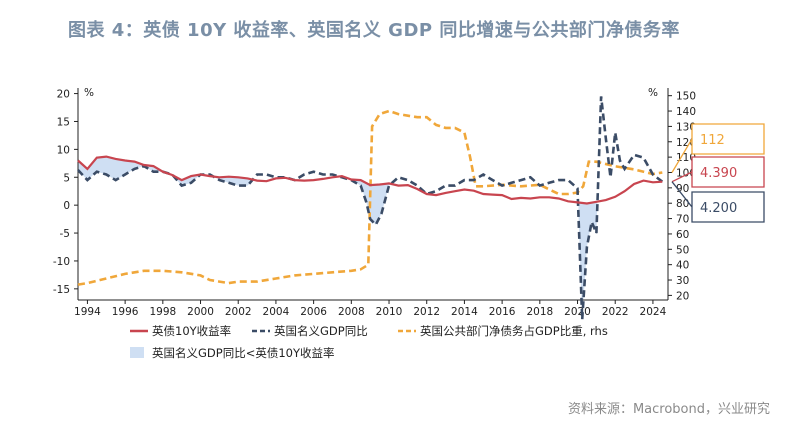 The image size is (786, 429). Describe the element at coordinates (718, 208) in the screenshot. I see `end-label-value: 4.200` at that location.